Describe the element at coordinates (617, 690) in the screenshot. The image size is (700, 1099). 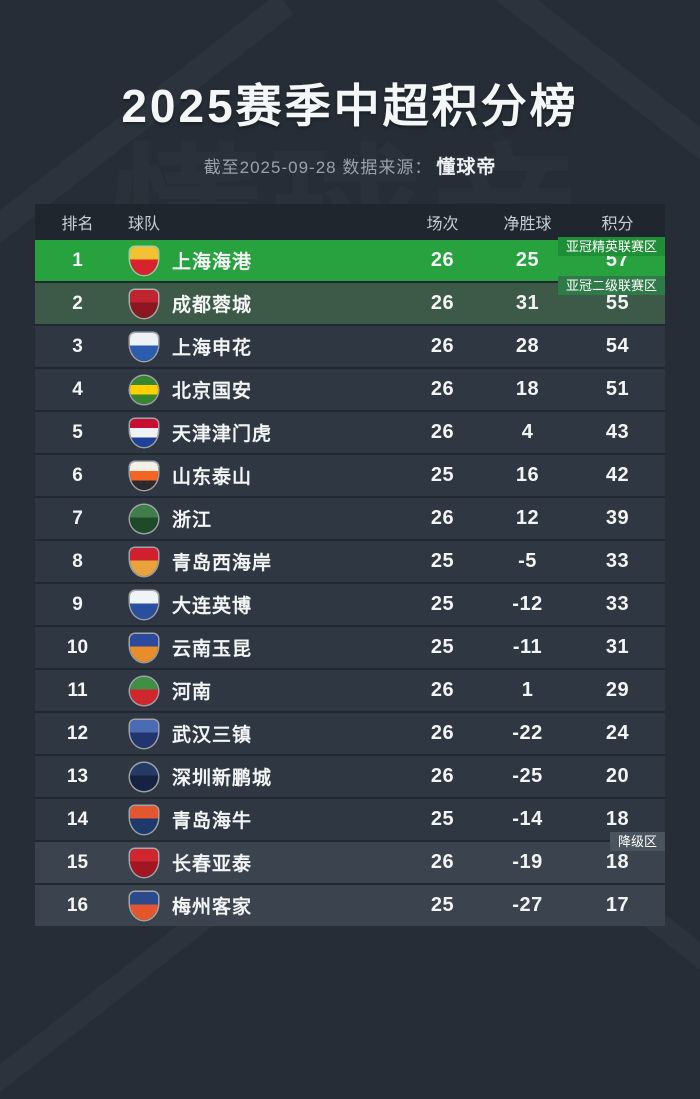
I see `points-cell: 29` at that location.